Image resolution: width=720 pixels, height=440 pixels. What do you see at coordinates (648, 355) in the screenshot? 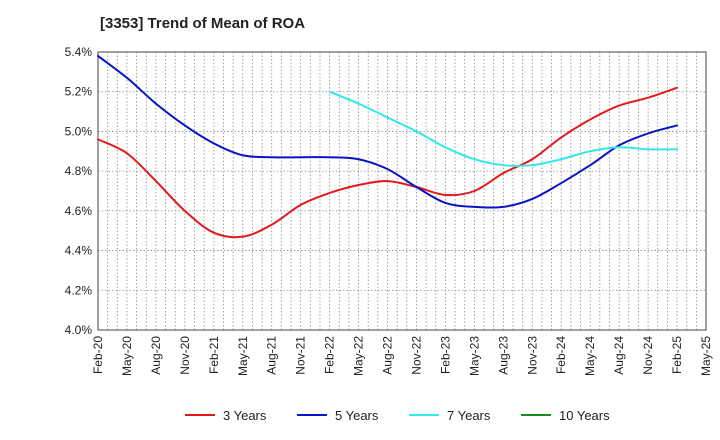
I see `x-tick-label: Nov-24` at bounding box center [648, 355].